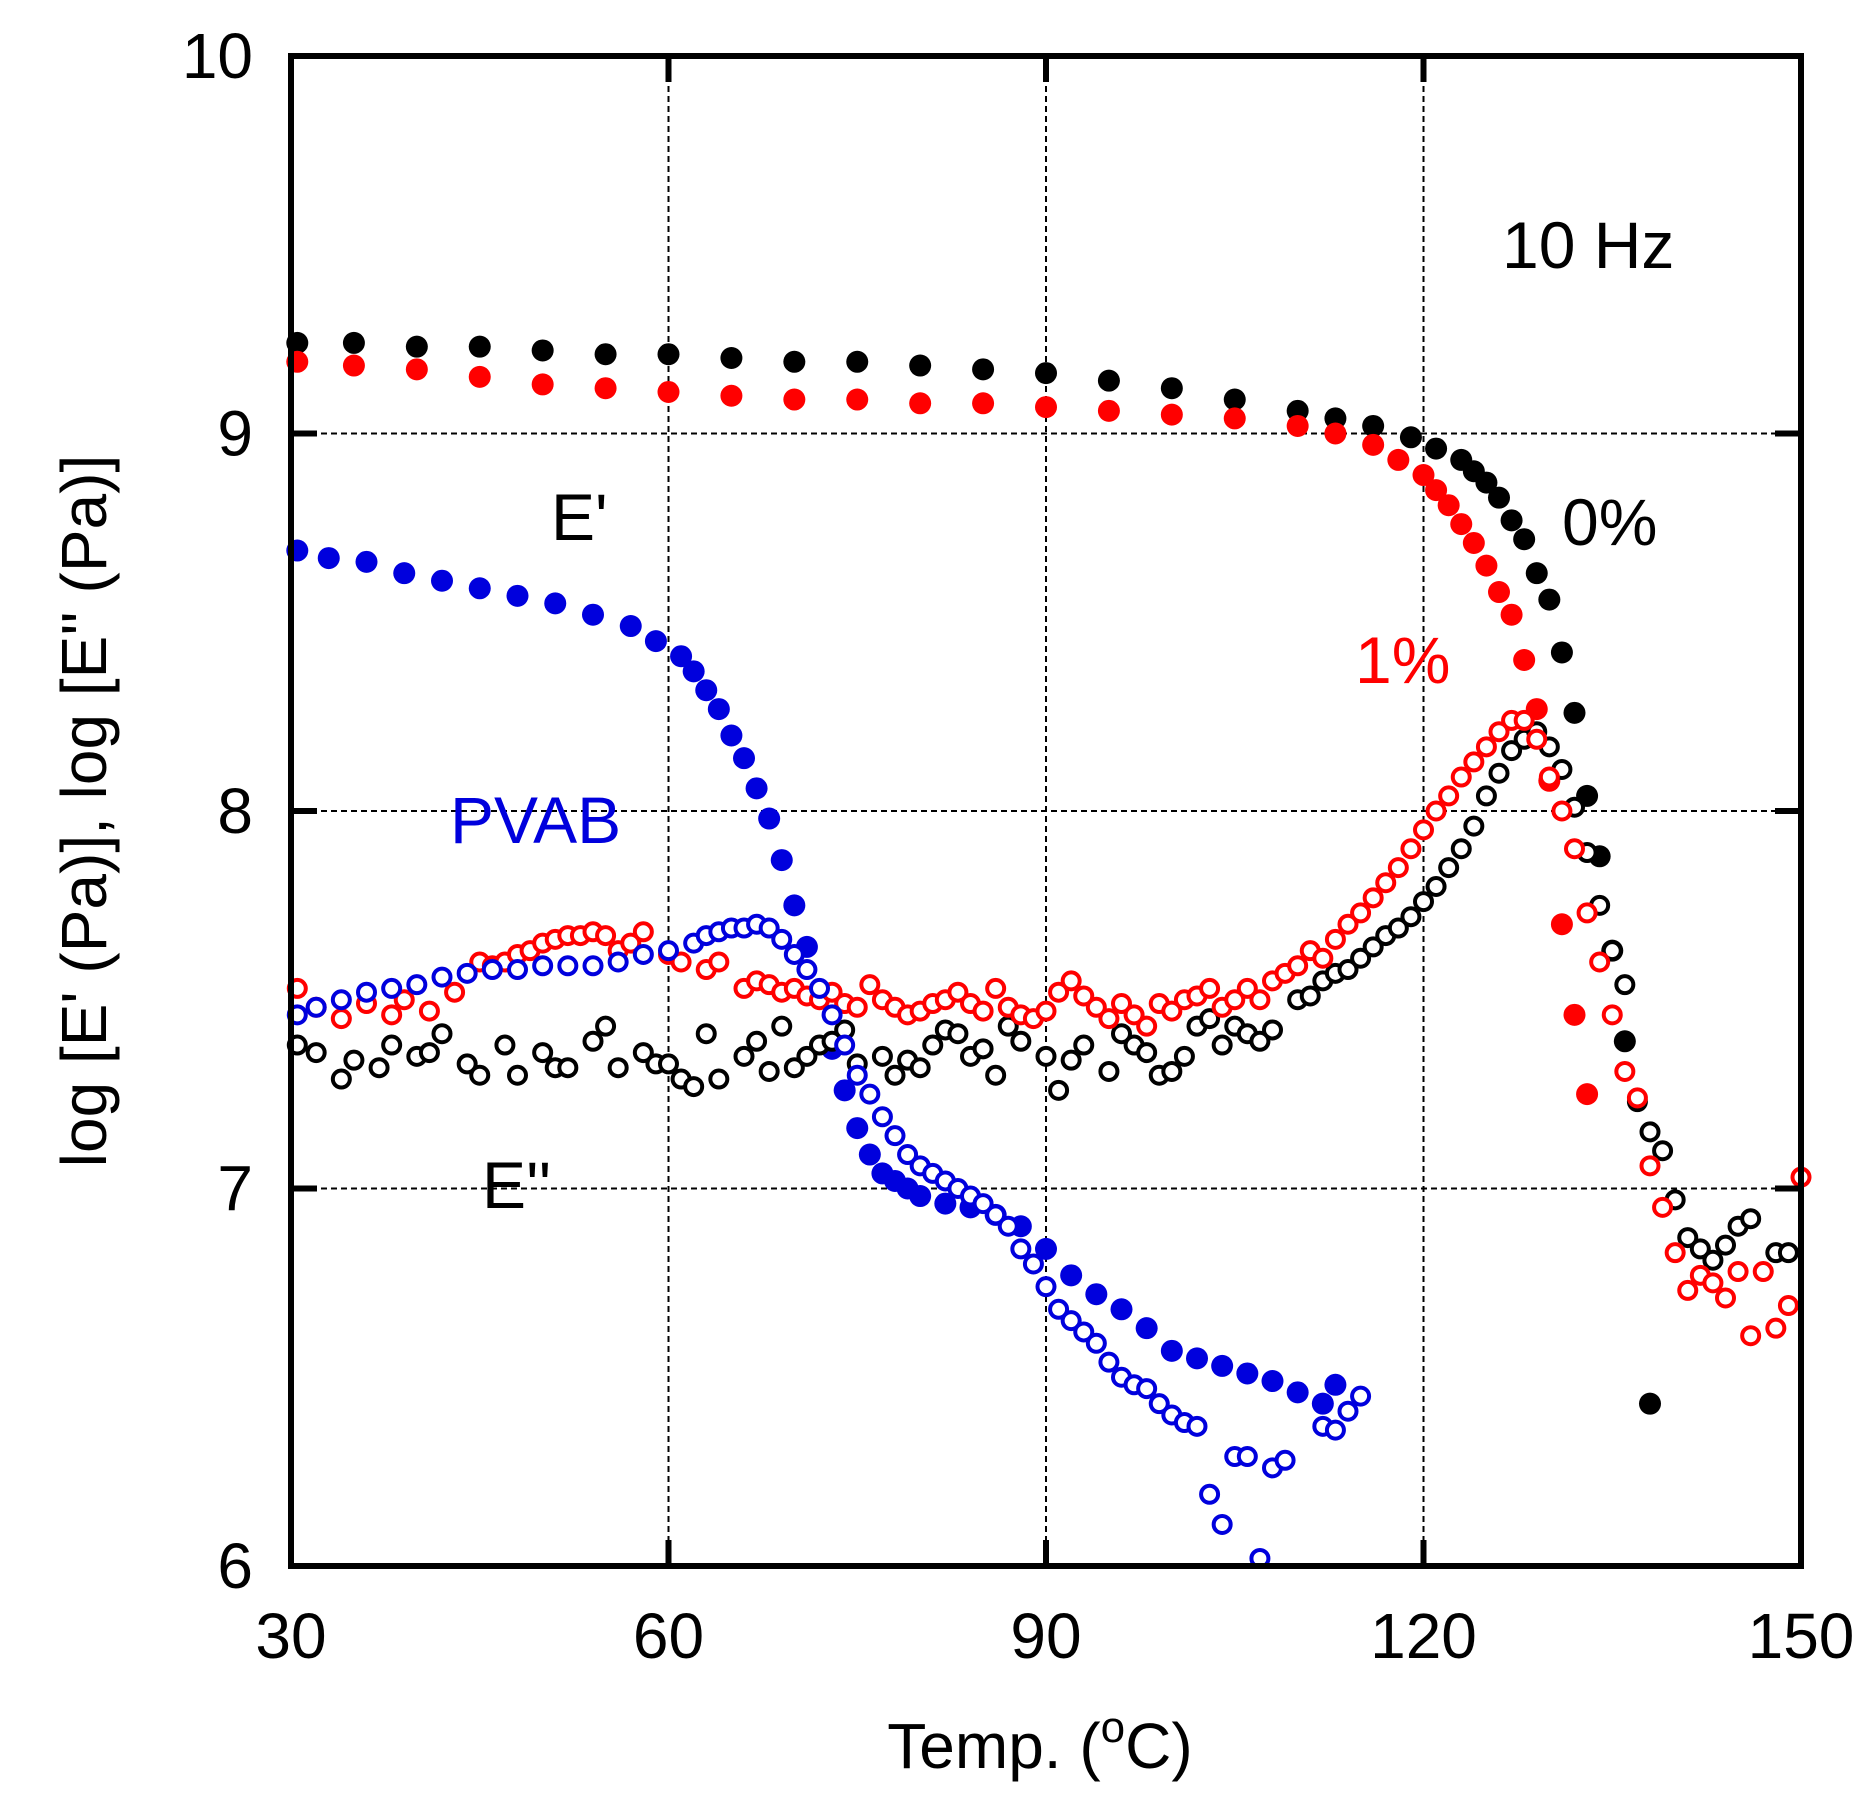  Describe the element at coordinates (668, 1636) in the screenshot. I see `x-tick-label: 60` at that location.